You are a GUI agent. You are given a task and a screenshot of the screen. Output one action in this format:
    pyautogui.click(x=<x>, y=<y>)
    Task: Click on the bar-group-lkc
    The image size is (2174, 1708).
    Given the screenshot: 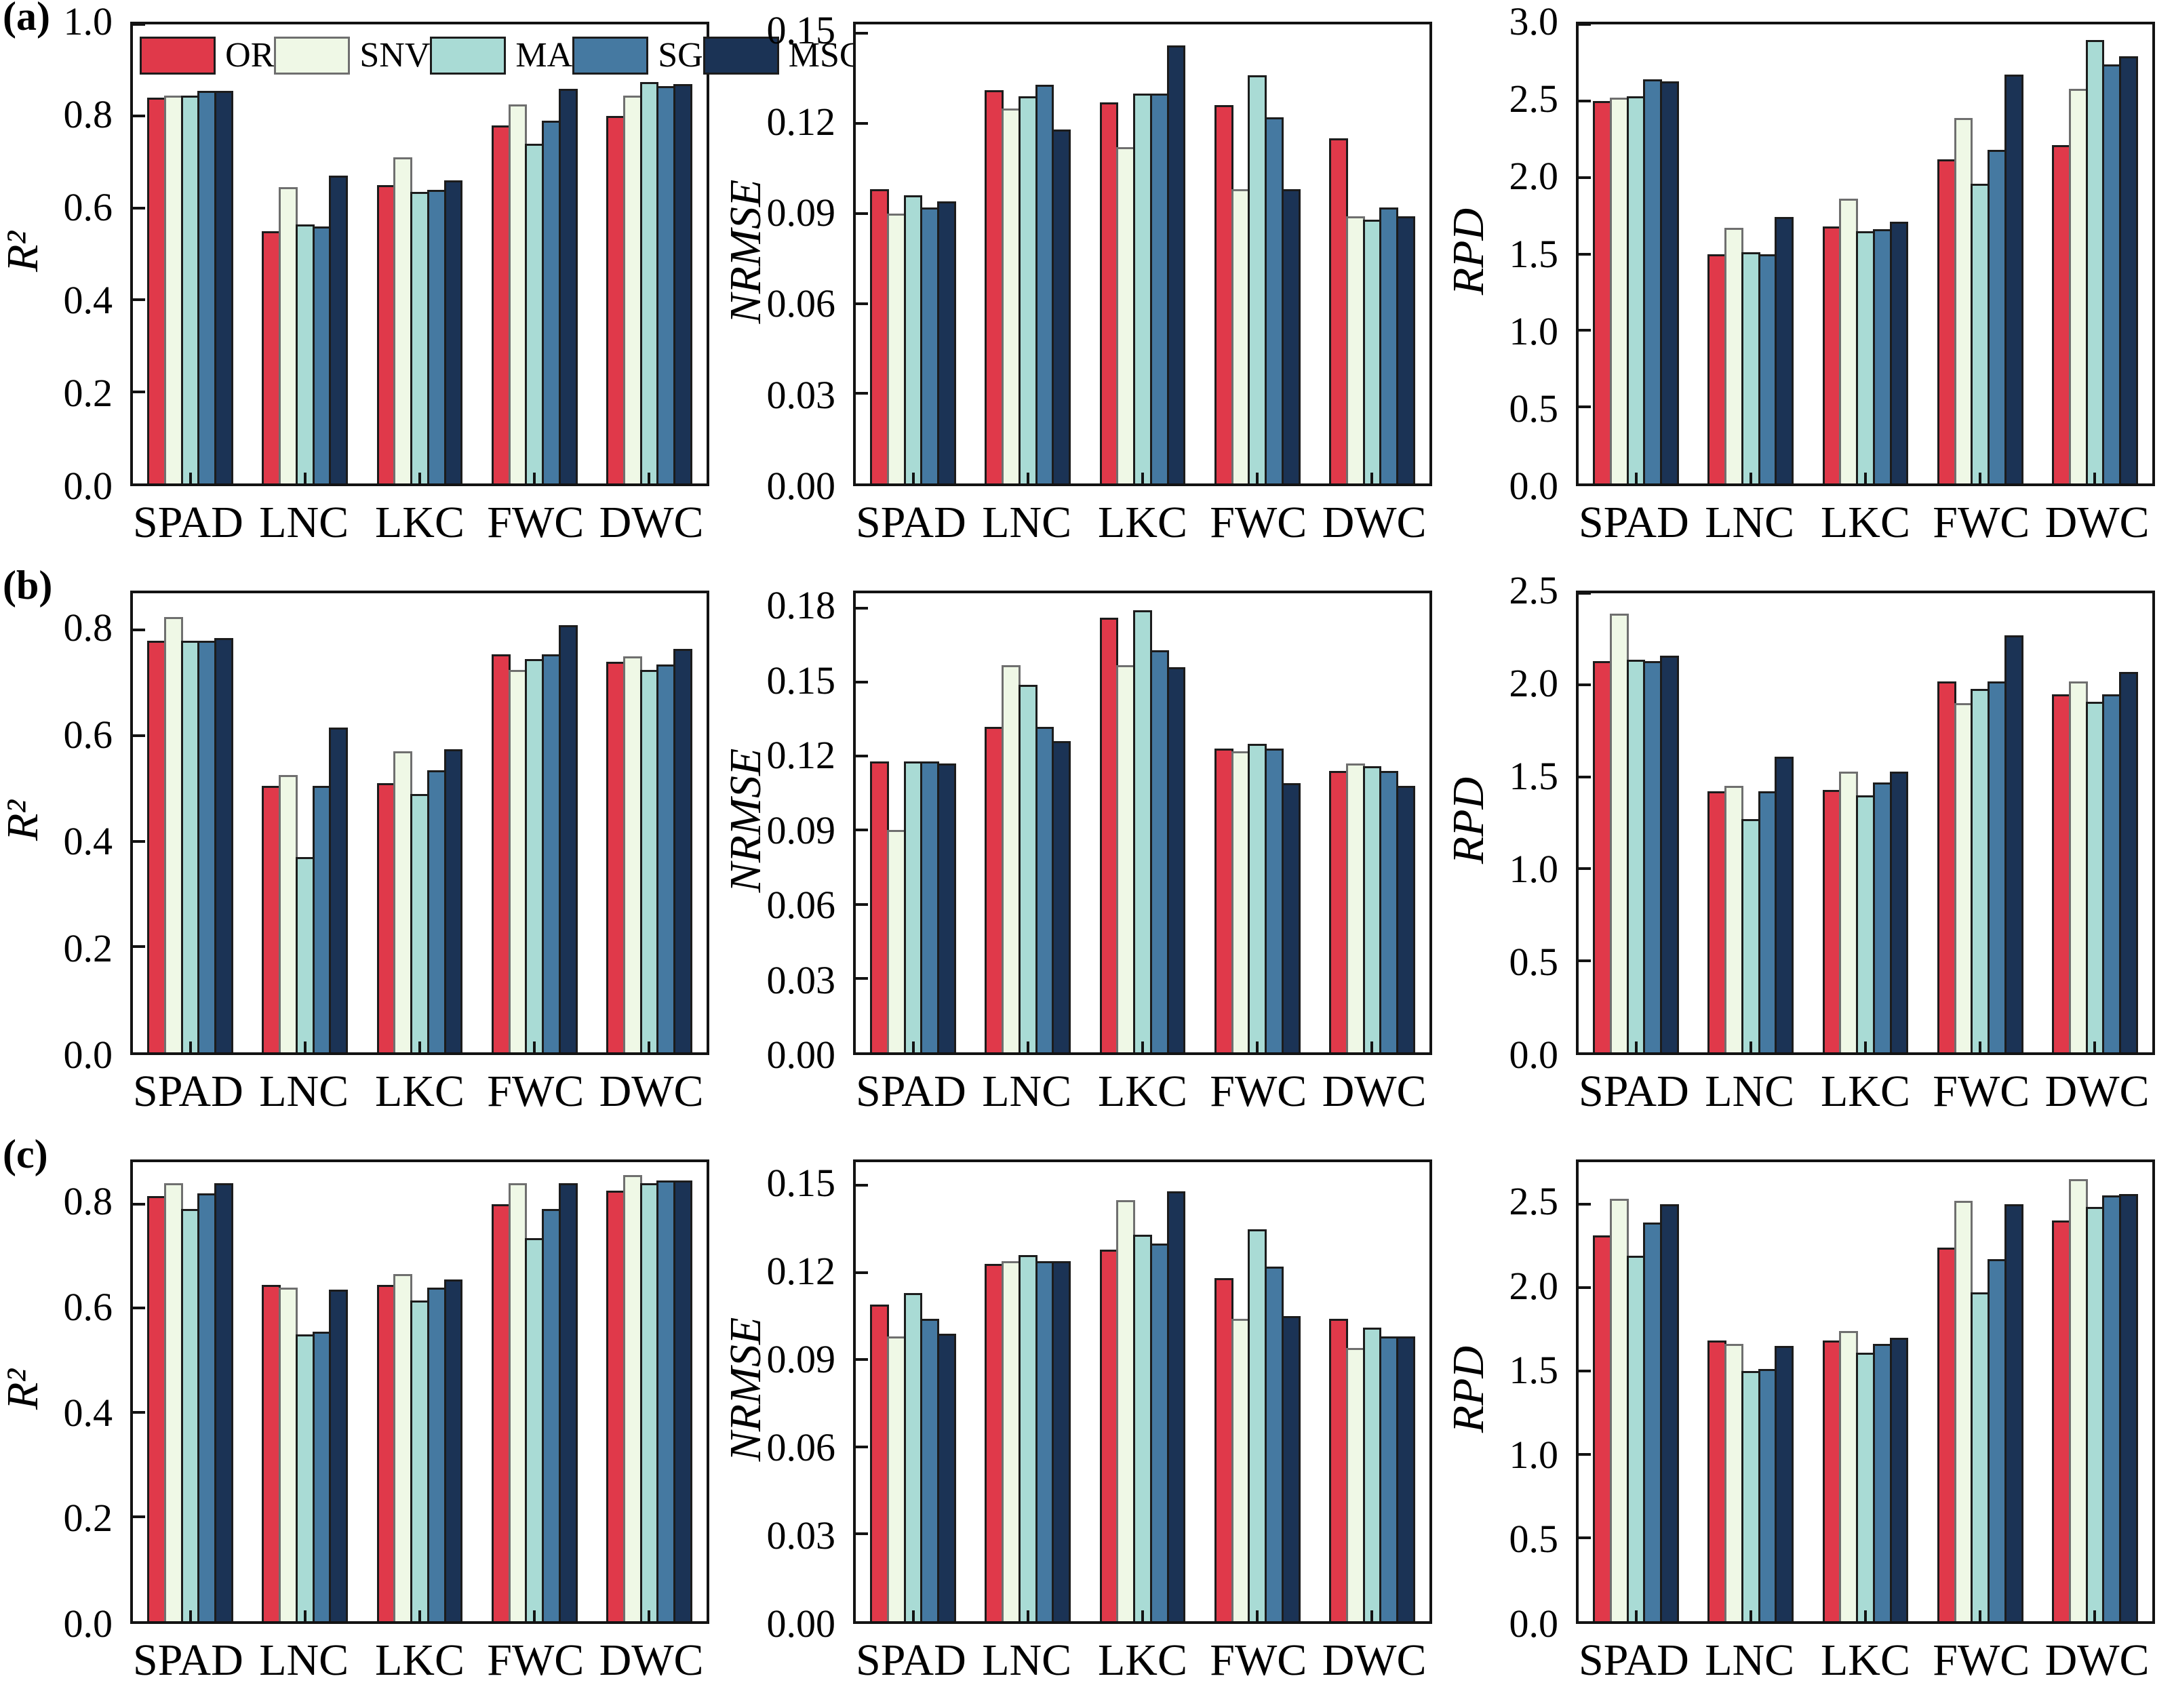 What is the action you would take?
    pyautogui.click(x=1865, y=1391)
    